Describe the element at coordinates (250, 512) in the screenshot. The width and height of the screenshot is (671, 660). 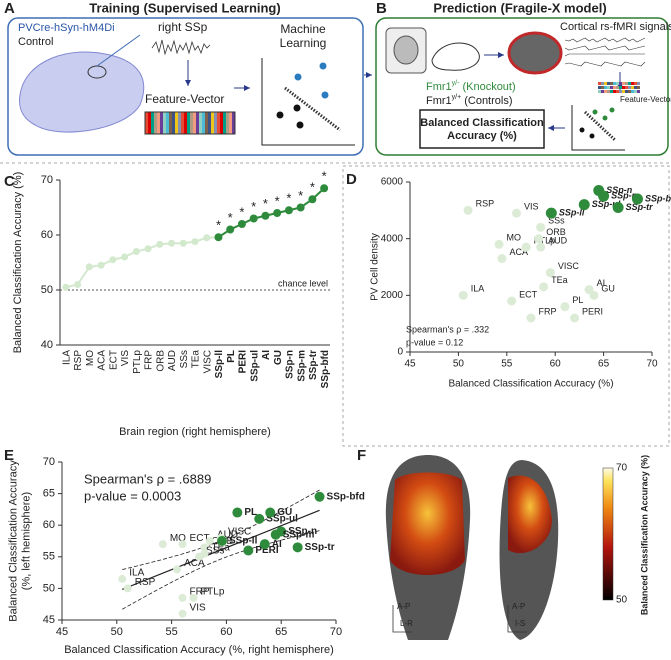
I see `point-label: PL` at that location.